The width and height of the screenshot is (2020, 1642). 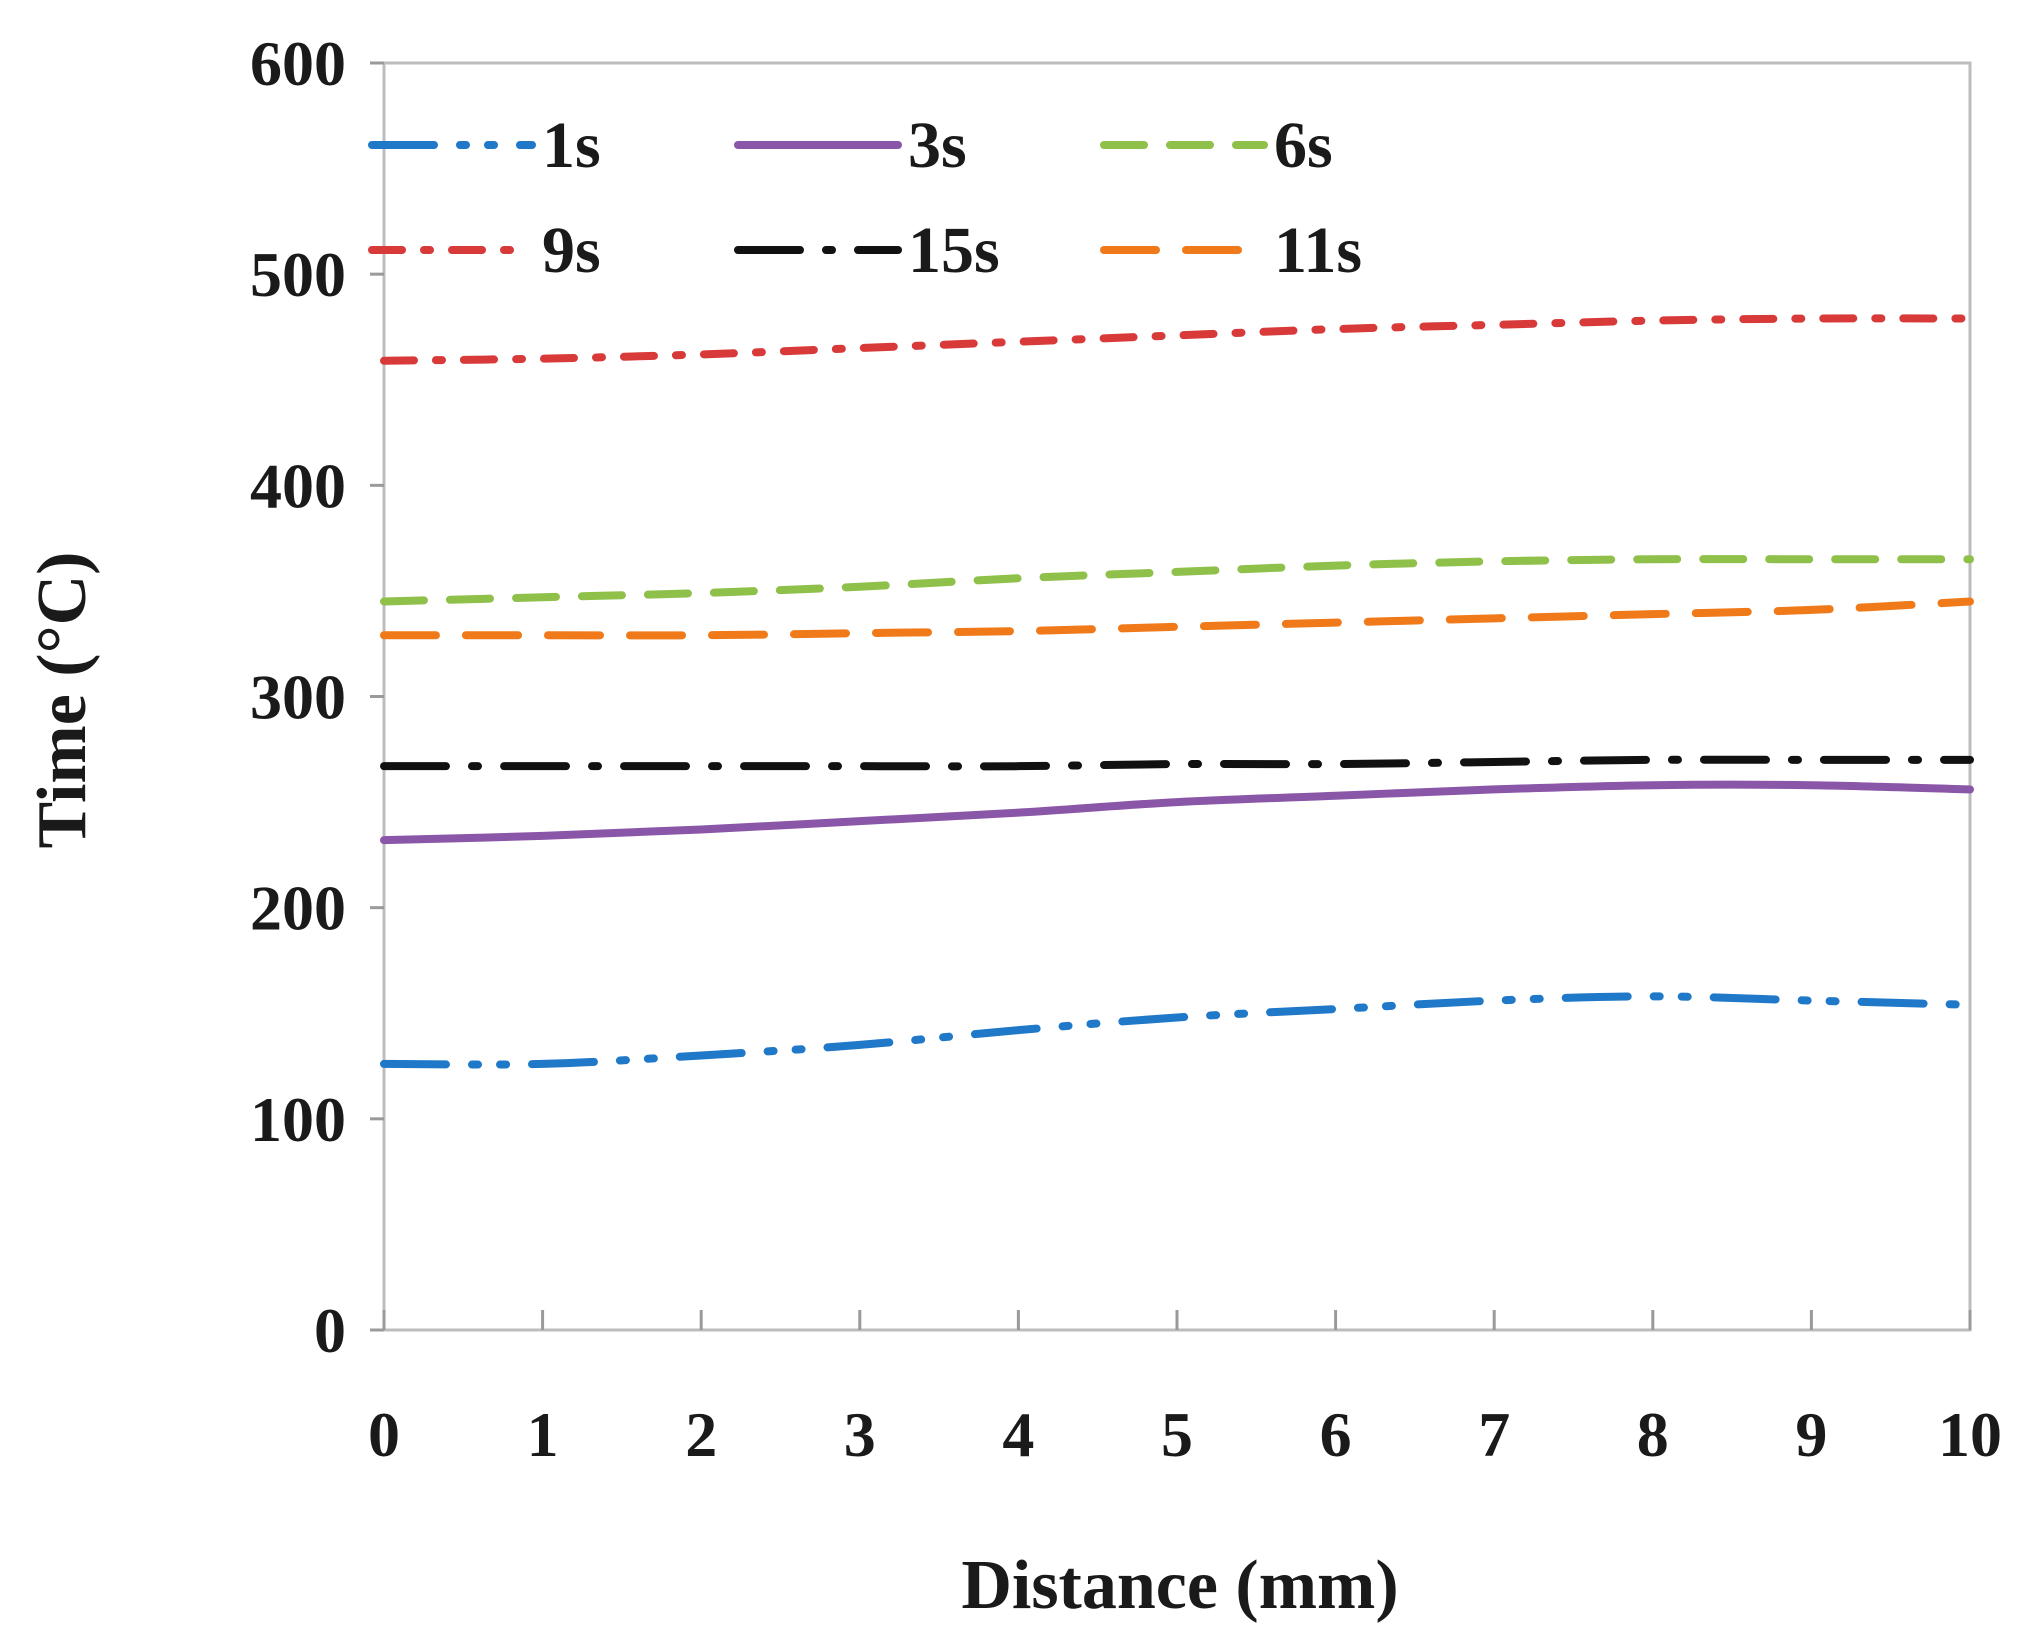 I want to click on x-tick-label: 4, so click(x=1018, y=1434).